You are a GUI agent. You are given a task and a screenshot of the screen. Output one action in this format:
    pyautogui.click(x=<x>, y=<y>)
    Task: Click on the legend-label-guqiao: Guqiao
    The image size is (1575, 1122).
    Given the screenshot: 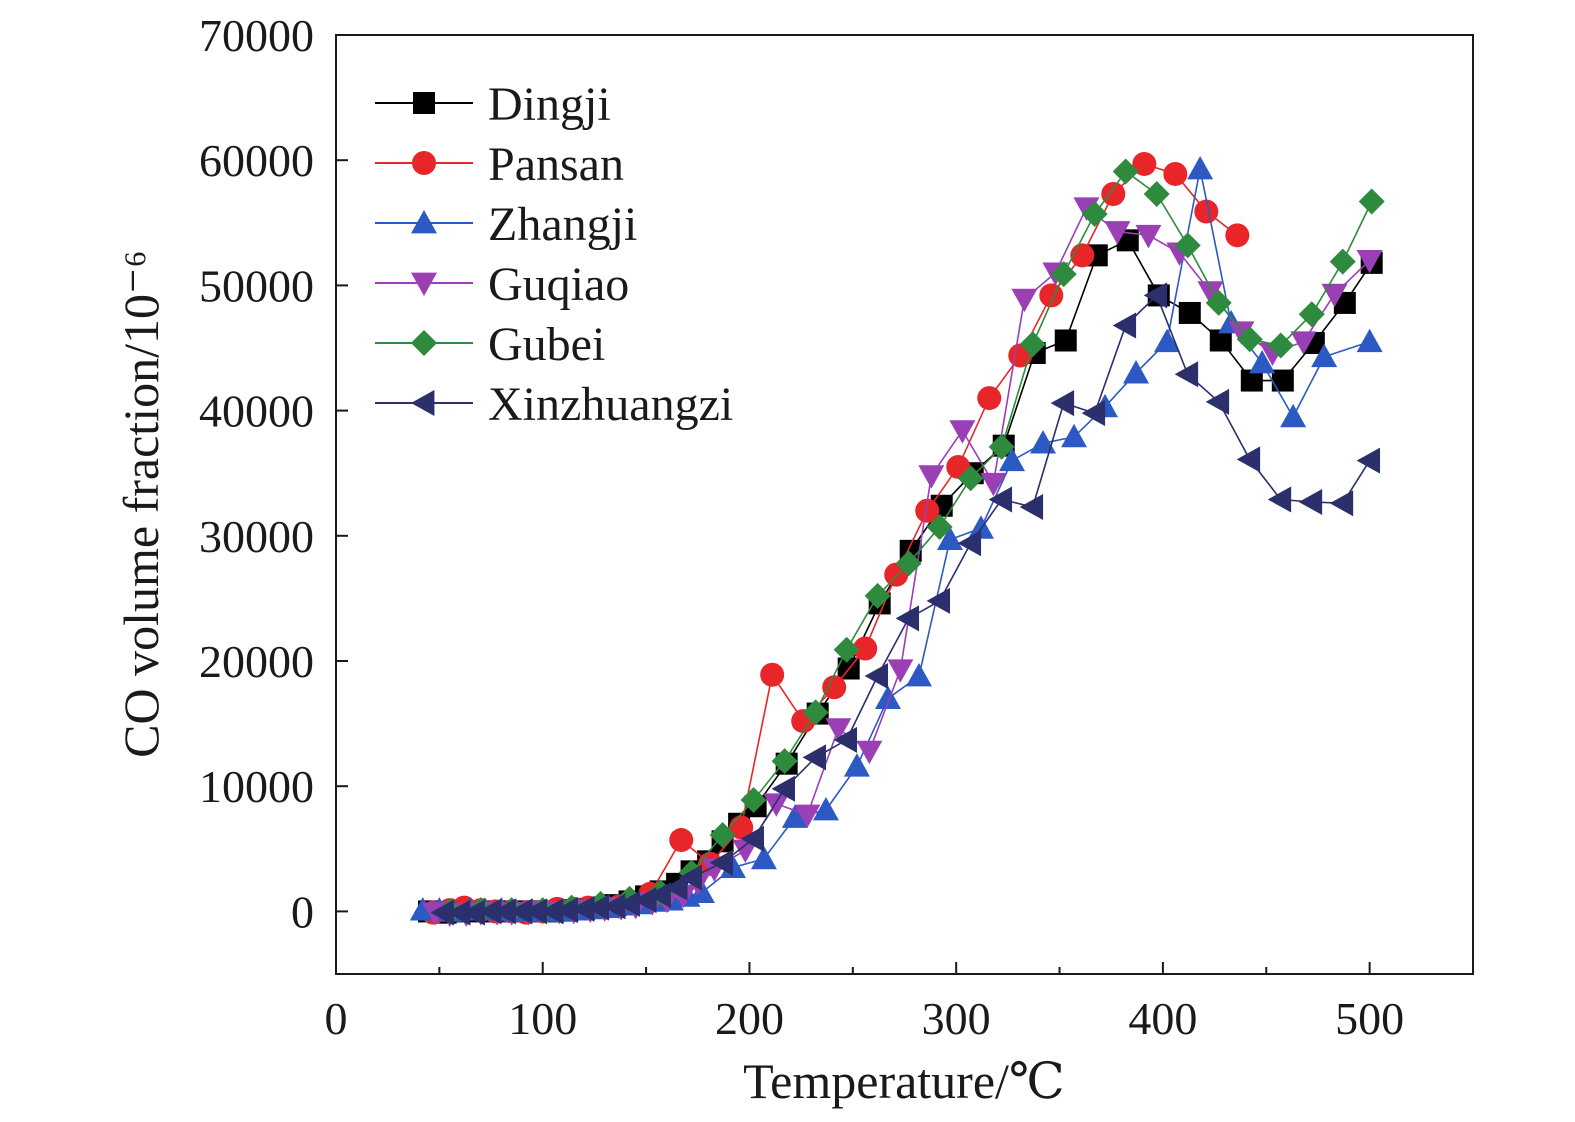 What is the action you would take?
    pyautogui.click(x=558, y=284)
    